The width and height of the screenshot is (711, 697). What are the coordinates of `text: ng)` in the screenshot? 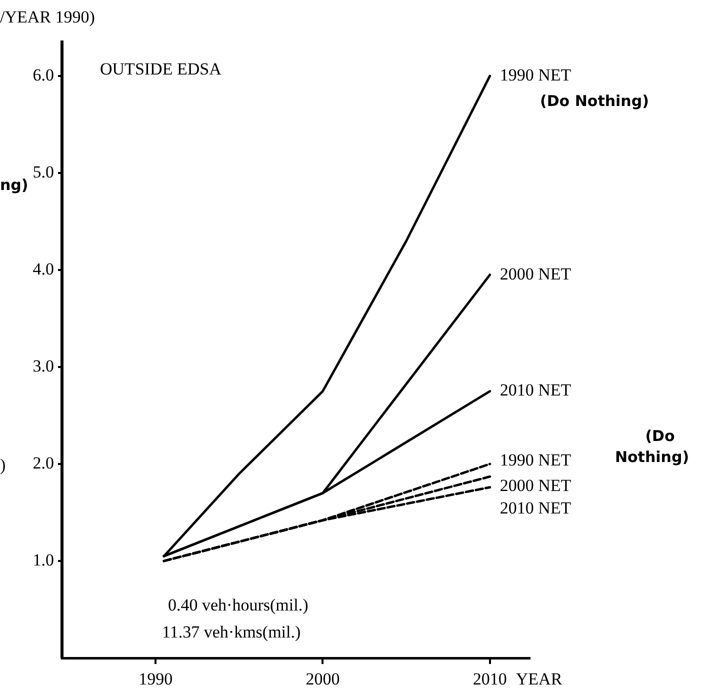 It's located at (14, 185).